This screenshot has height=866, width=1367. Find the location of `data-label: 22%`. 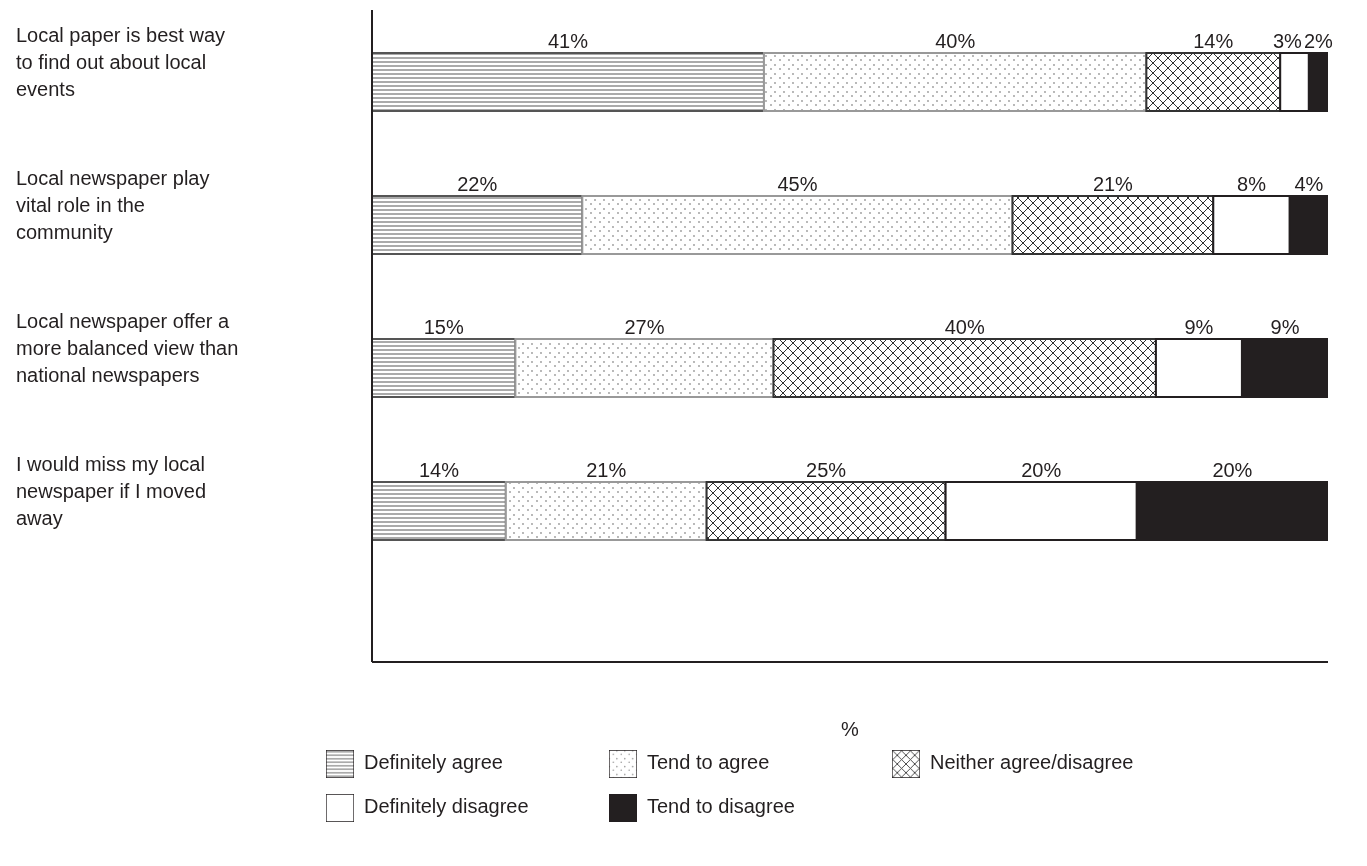

data-label: 22% is located at coordinates (477, 184).